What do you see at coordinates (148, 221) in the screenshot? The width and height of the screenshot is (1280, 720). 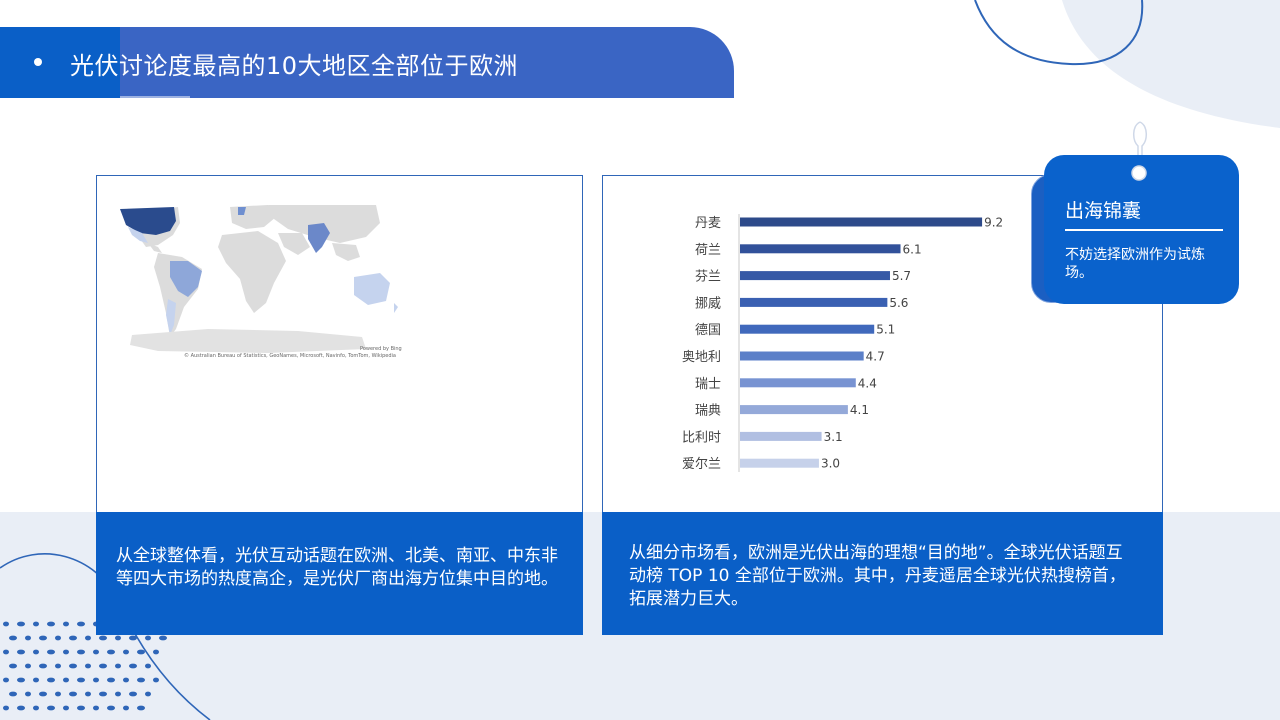 I see `map-usa` at bounding box center [148, 221].